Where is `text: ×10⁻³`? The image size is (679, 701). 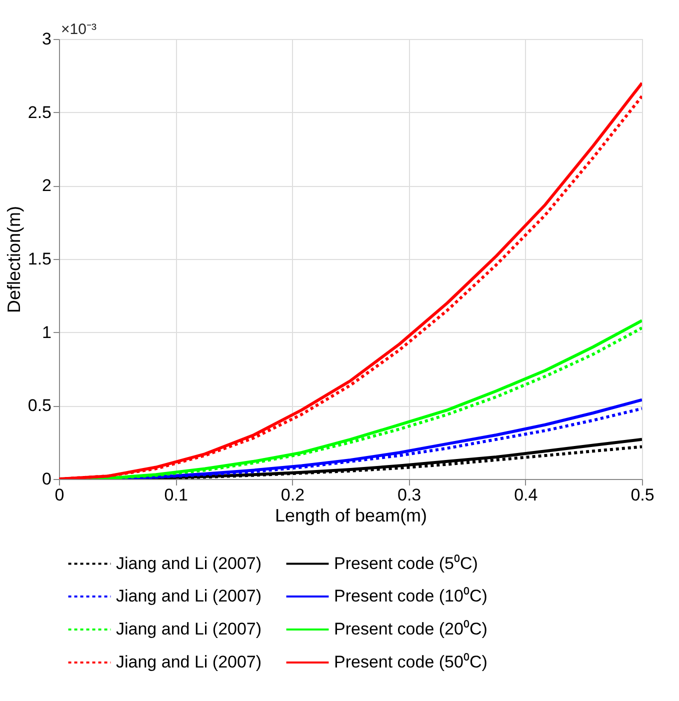 text: ×10⁻³ is located at coordinates (78, 29).